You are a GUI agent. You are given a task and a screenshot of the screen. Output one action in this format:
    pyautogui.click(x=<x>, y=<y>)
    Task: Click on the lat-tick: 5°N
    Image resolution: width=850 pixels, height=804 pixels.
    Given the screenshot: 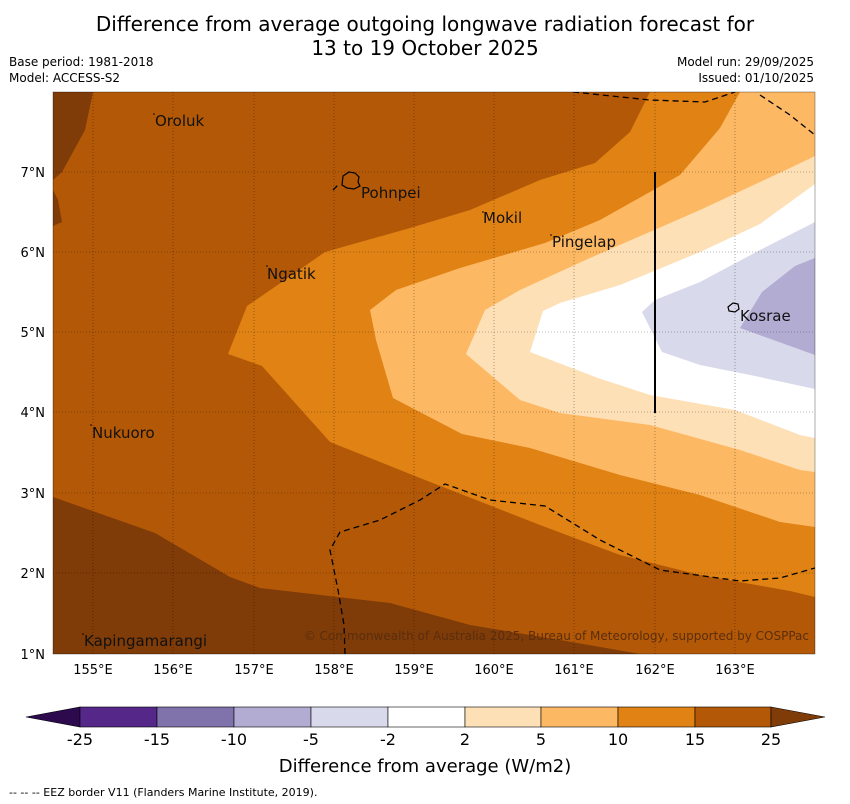 What is the action you would take?
    pyautogui.click(x=33, y=333)
    